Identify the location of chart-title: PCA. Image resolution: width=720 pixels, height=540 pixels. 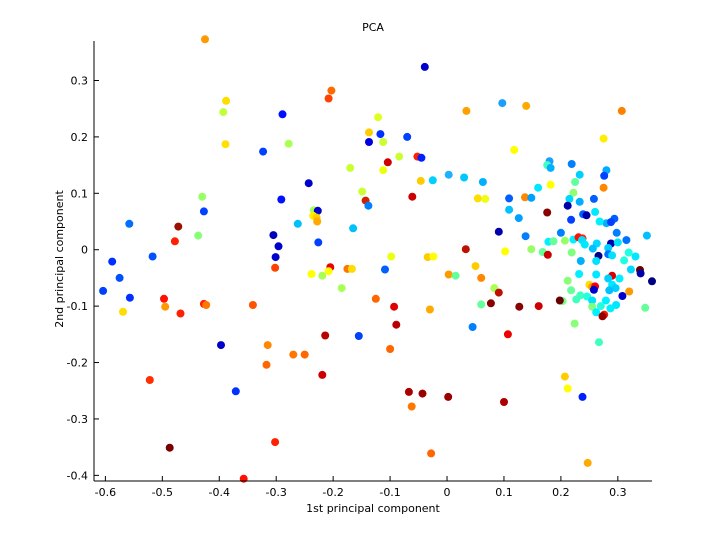
(373, 27).